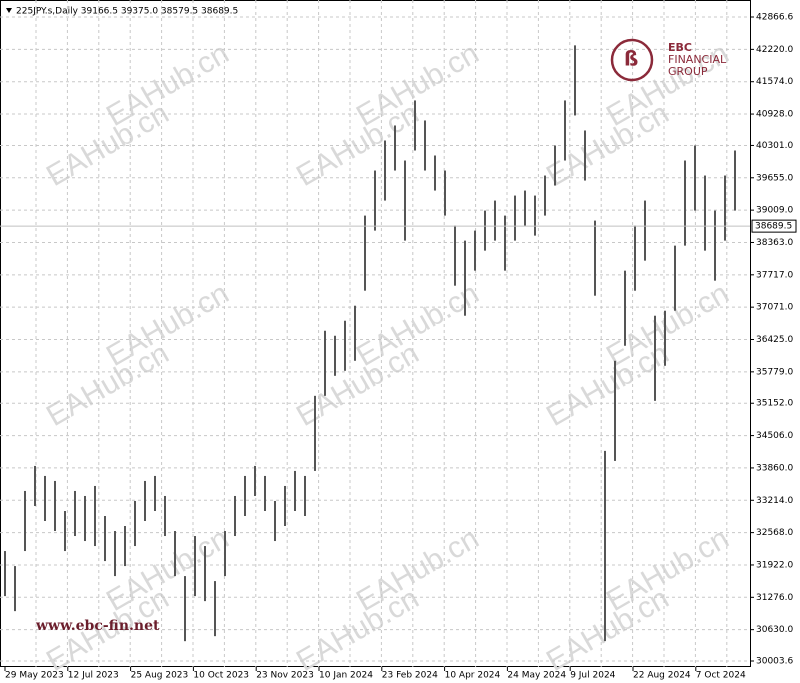 This screenshot has height=683, width=800. I want to click on y-tick-label: 38363.0, so click(774, 243).